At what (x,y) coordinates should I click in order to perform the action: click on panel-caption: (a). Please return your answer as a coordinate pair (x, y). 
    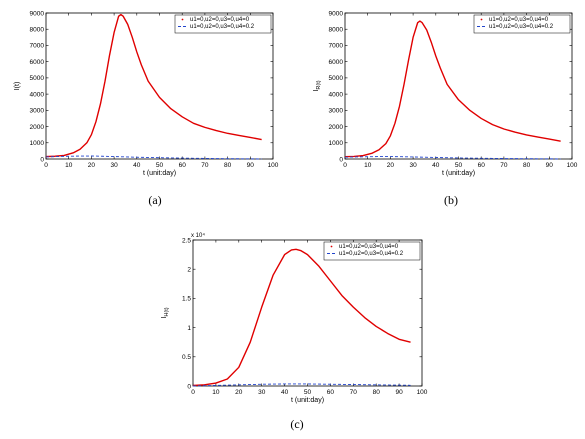
    Looking at the image, I should click on (154, 200).